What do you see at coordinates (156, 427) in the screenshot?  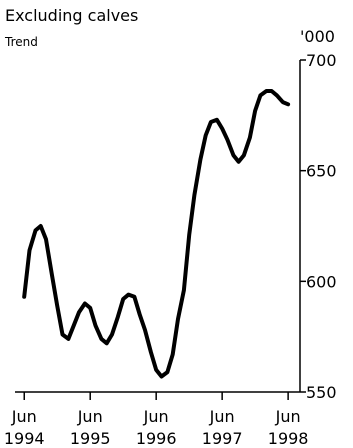 I see `x-tick-label: Jun 1996` at bounding box center [156, 427].